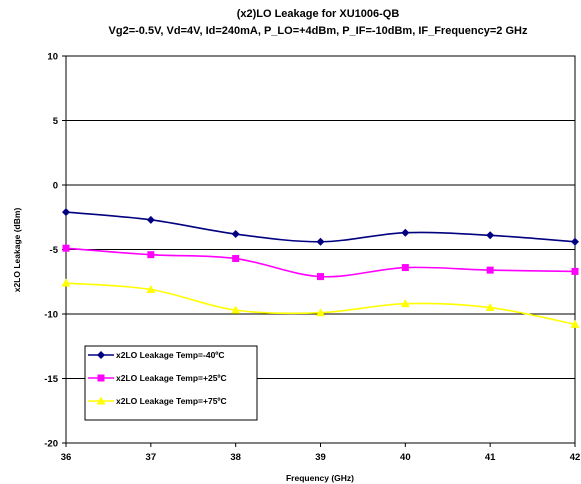 The image size is (581, 484). What do you see at coordinates (170, 355) in the screenshot?
I see `legend-label: x2LO Leakage Temp=-40ºC` at bounding box center [170, 355].